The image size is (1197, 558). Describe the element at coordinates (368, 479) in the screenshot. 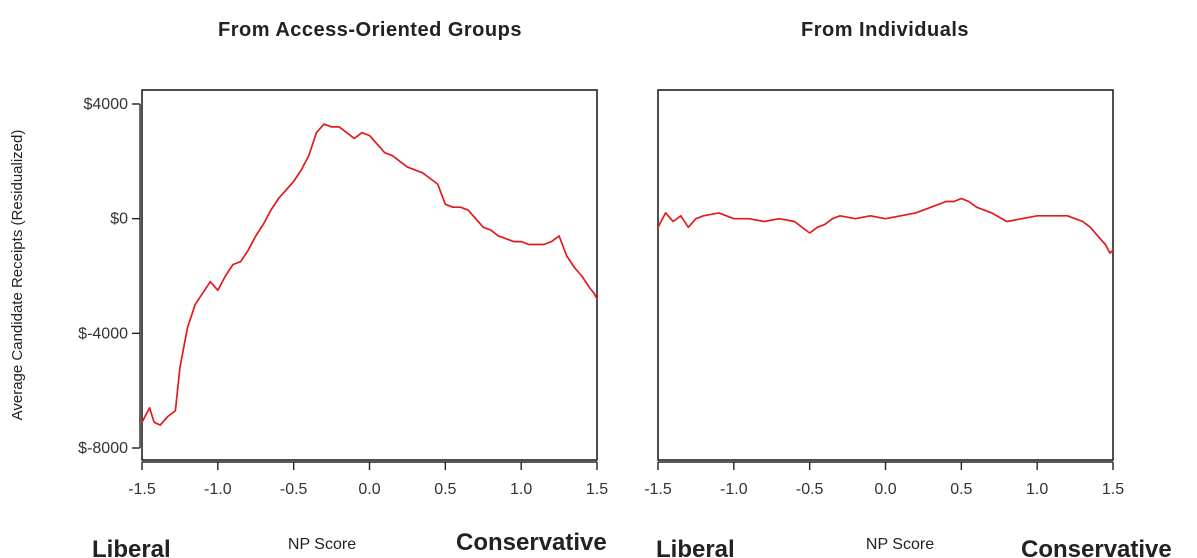

I see `access-groups-x-axis: -1.5 -1.0 -0.5 0.0 0.5 1.0 1.5` at that location.